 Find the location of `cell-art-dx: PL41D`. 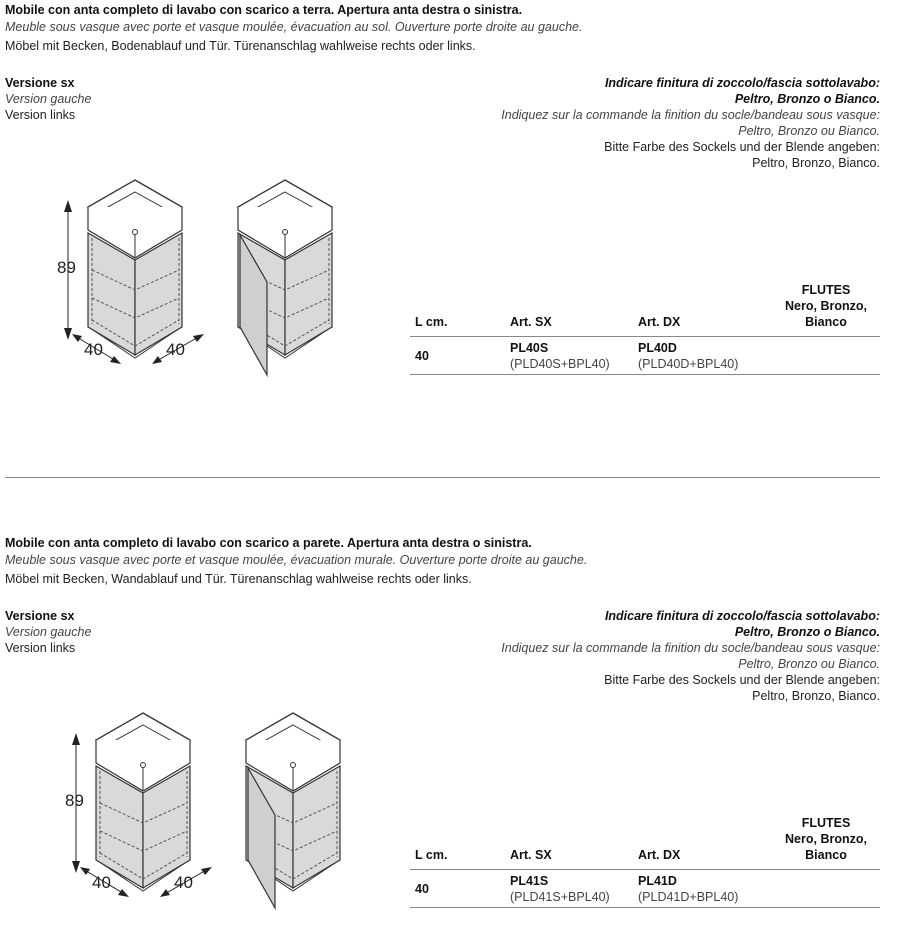

cell-art-dx: PL41D is located at coordinates (657, 881).